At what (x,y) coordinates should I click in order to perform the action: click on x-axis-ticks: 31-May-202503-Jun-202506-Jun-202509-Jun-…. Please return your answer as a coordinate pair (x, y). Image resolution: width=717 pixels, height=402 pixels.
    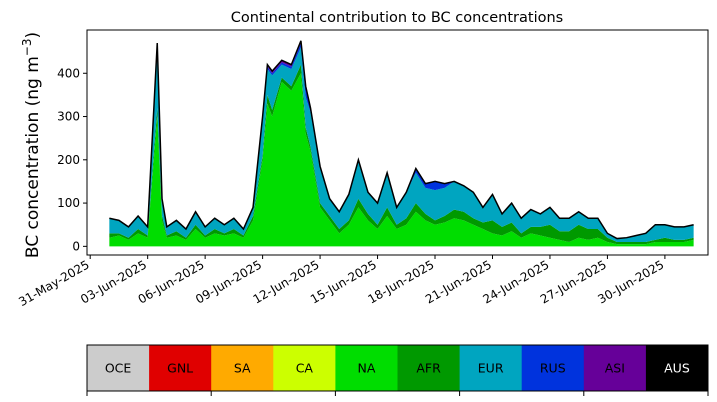
    Looking at the image, I should click on (341, 282).